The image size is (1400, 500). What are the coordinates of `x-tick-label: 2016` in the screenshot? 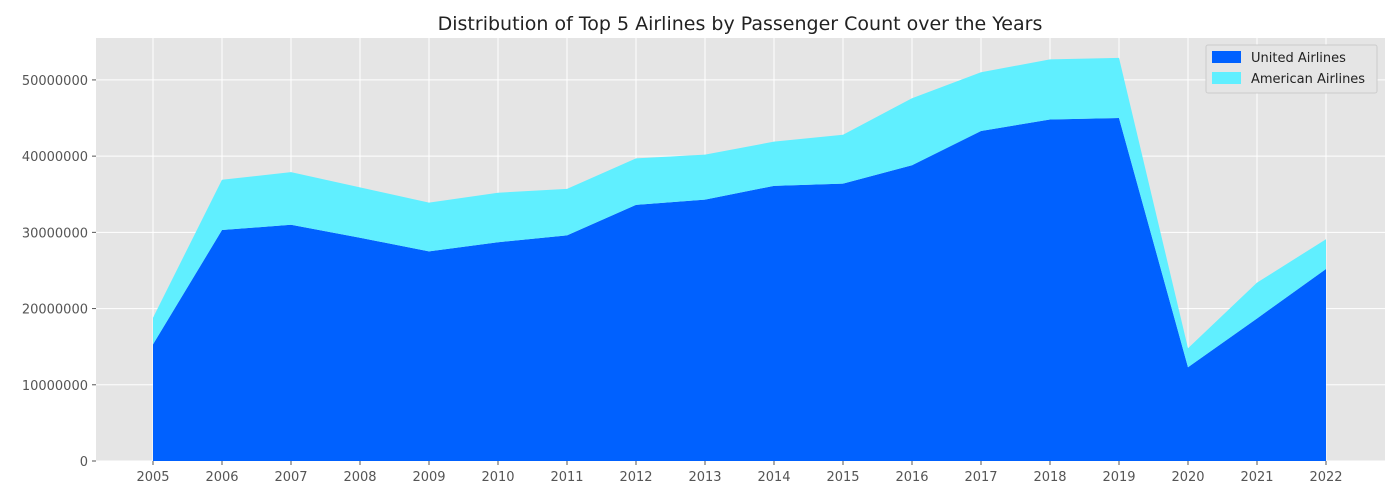 It's located at (911, 477).